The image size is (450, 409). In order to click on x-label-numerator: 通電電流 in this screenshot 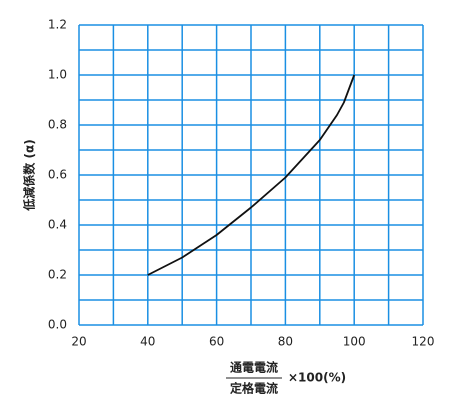, I will do `click(254, 367)`.